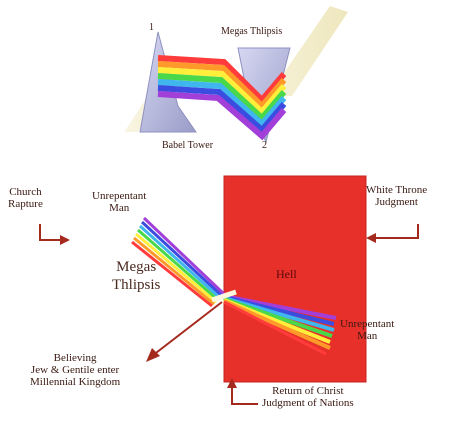 This screenshot has width=465, height=423. Describe the element at coordinates (308, 403) in the screenshot. I see `return-of-christ-line-2: Judgment of Nations` at that location.